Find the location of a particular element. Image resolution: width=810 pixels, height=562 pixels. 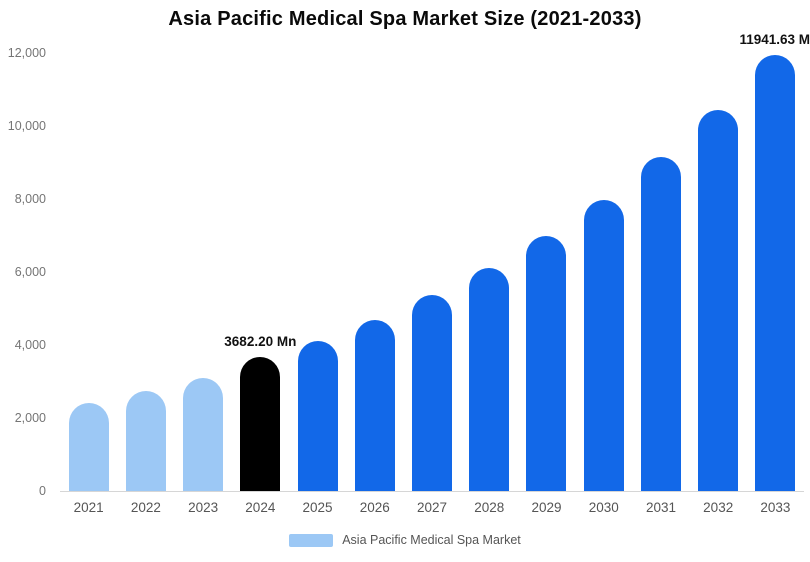

x-tick-label: 2028 is located at coordinates (489, 507).